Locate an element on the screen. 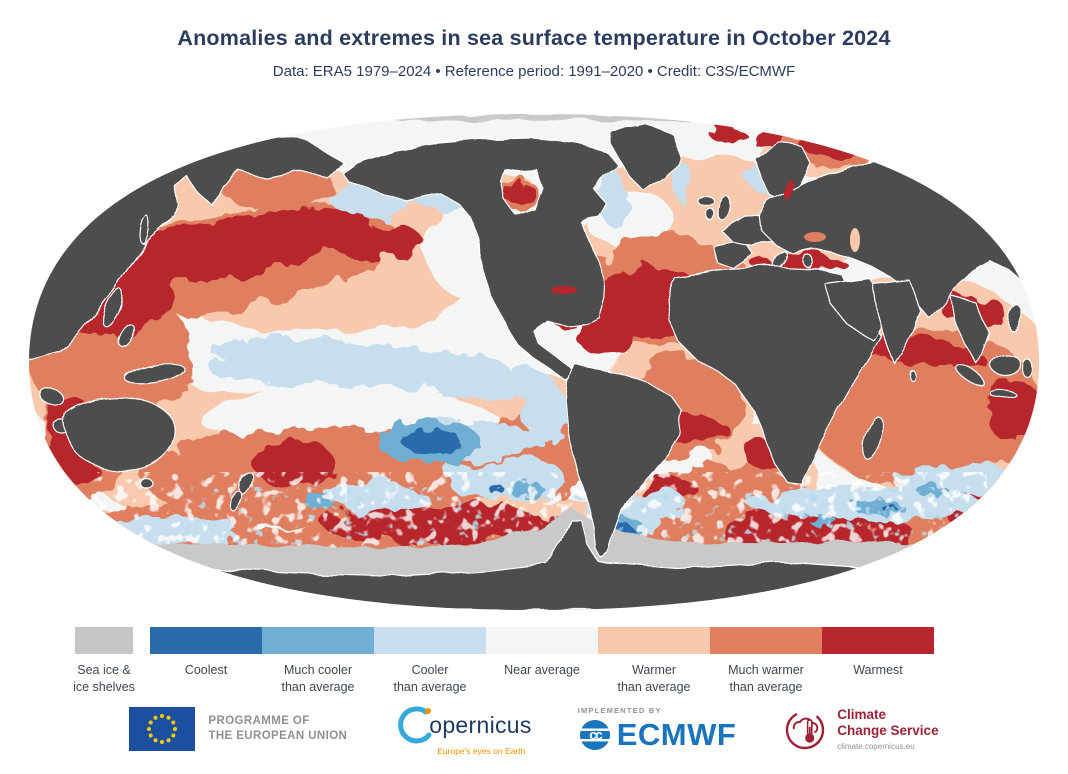 This screenshot has width=1068, height=774. eu-programme-block: PROGRAMME OF THE EUROPEAN UNION is located at coordinates (238, 729).